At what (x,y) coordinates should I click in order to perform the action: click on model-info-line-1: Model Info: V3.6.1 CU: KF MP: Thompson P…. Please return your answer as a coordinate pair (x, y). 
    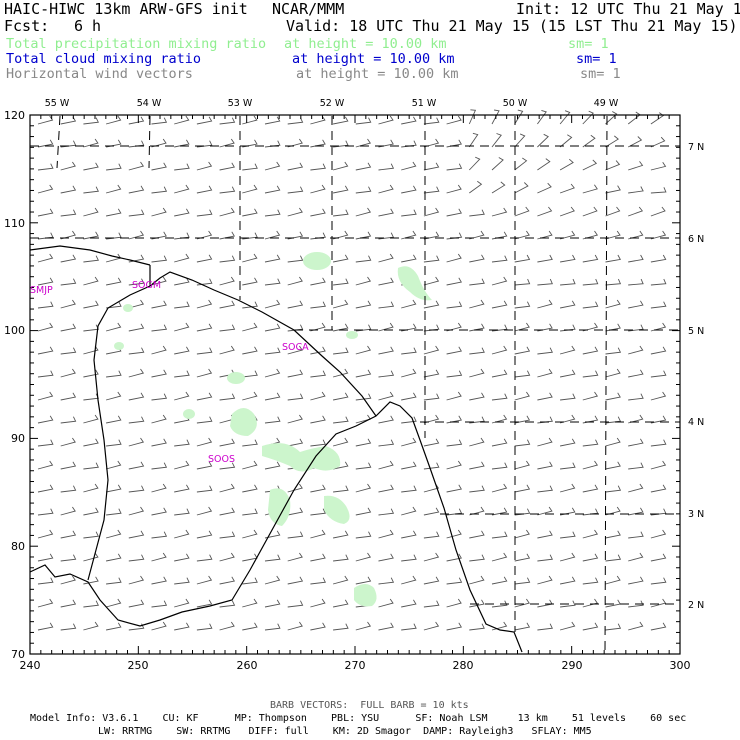
    Looking at the image, I should click on (358, 718).